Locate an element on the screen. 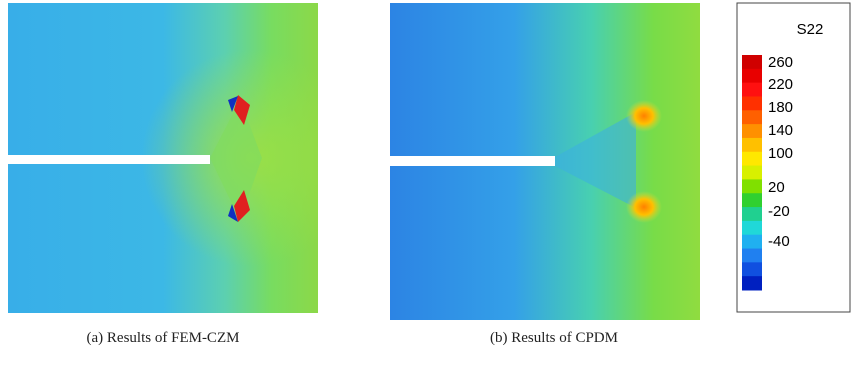  legend-label: 100 is located at coordinates (780, 153).